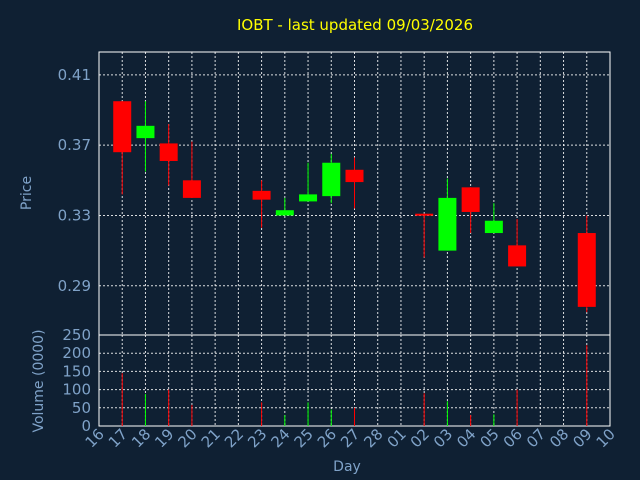 The height and width of the screenshot is (480, 640). I want to click on price-tick-label: 0.41, so click(74, 75).